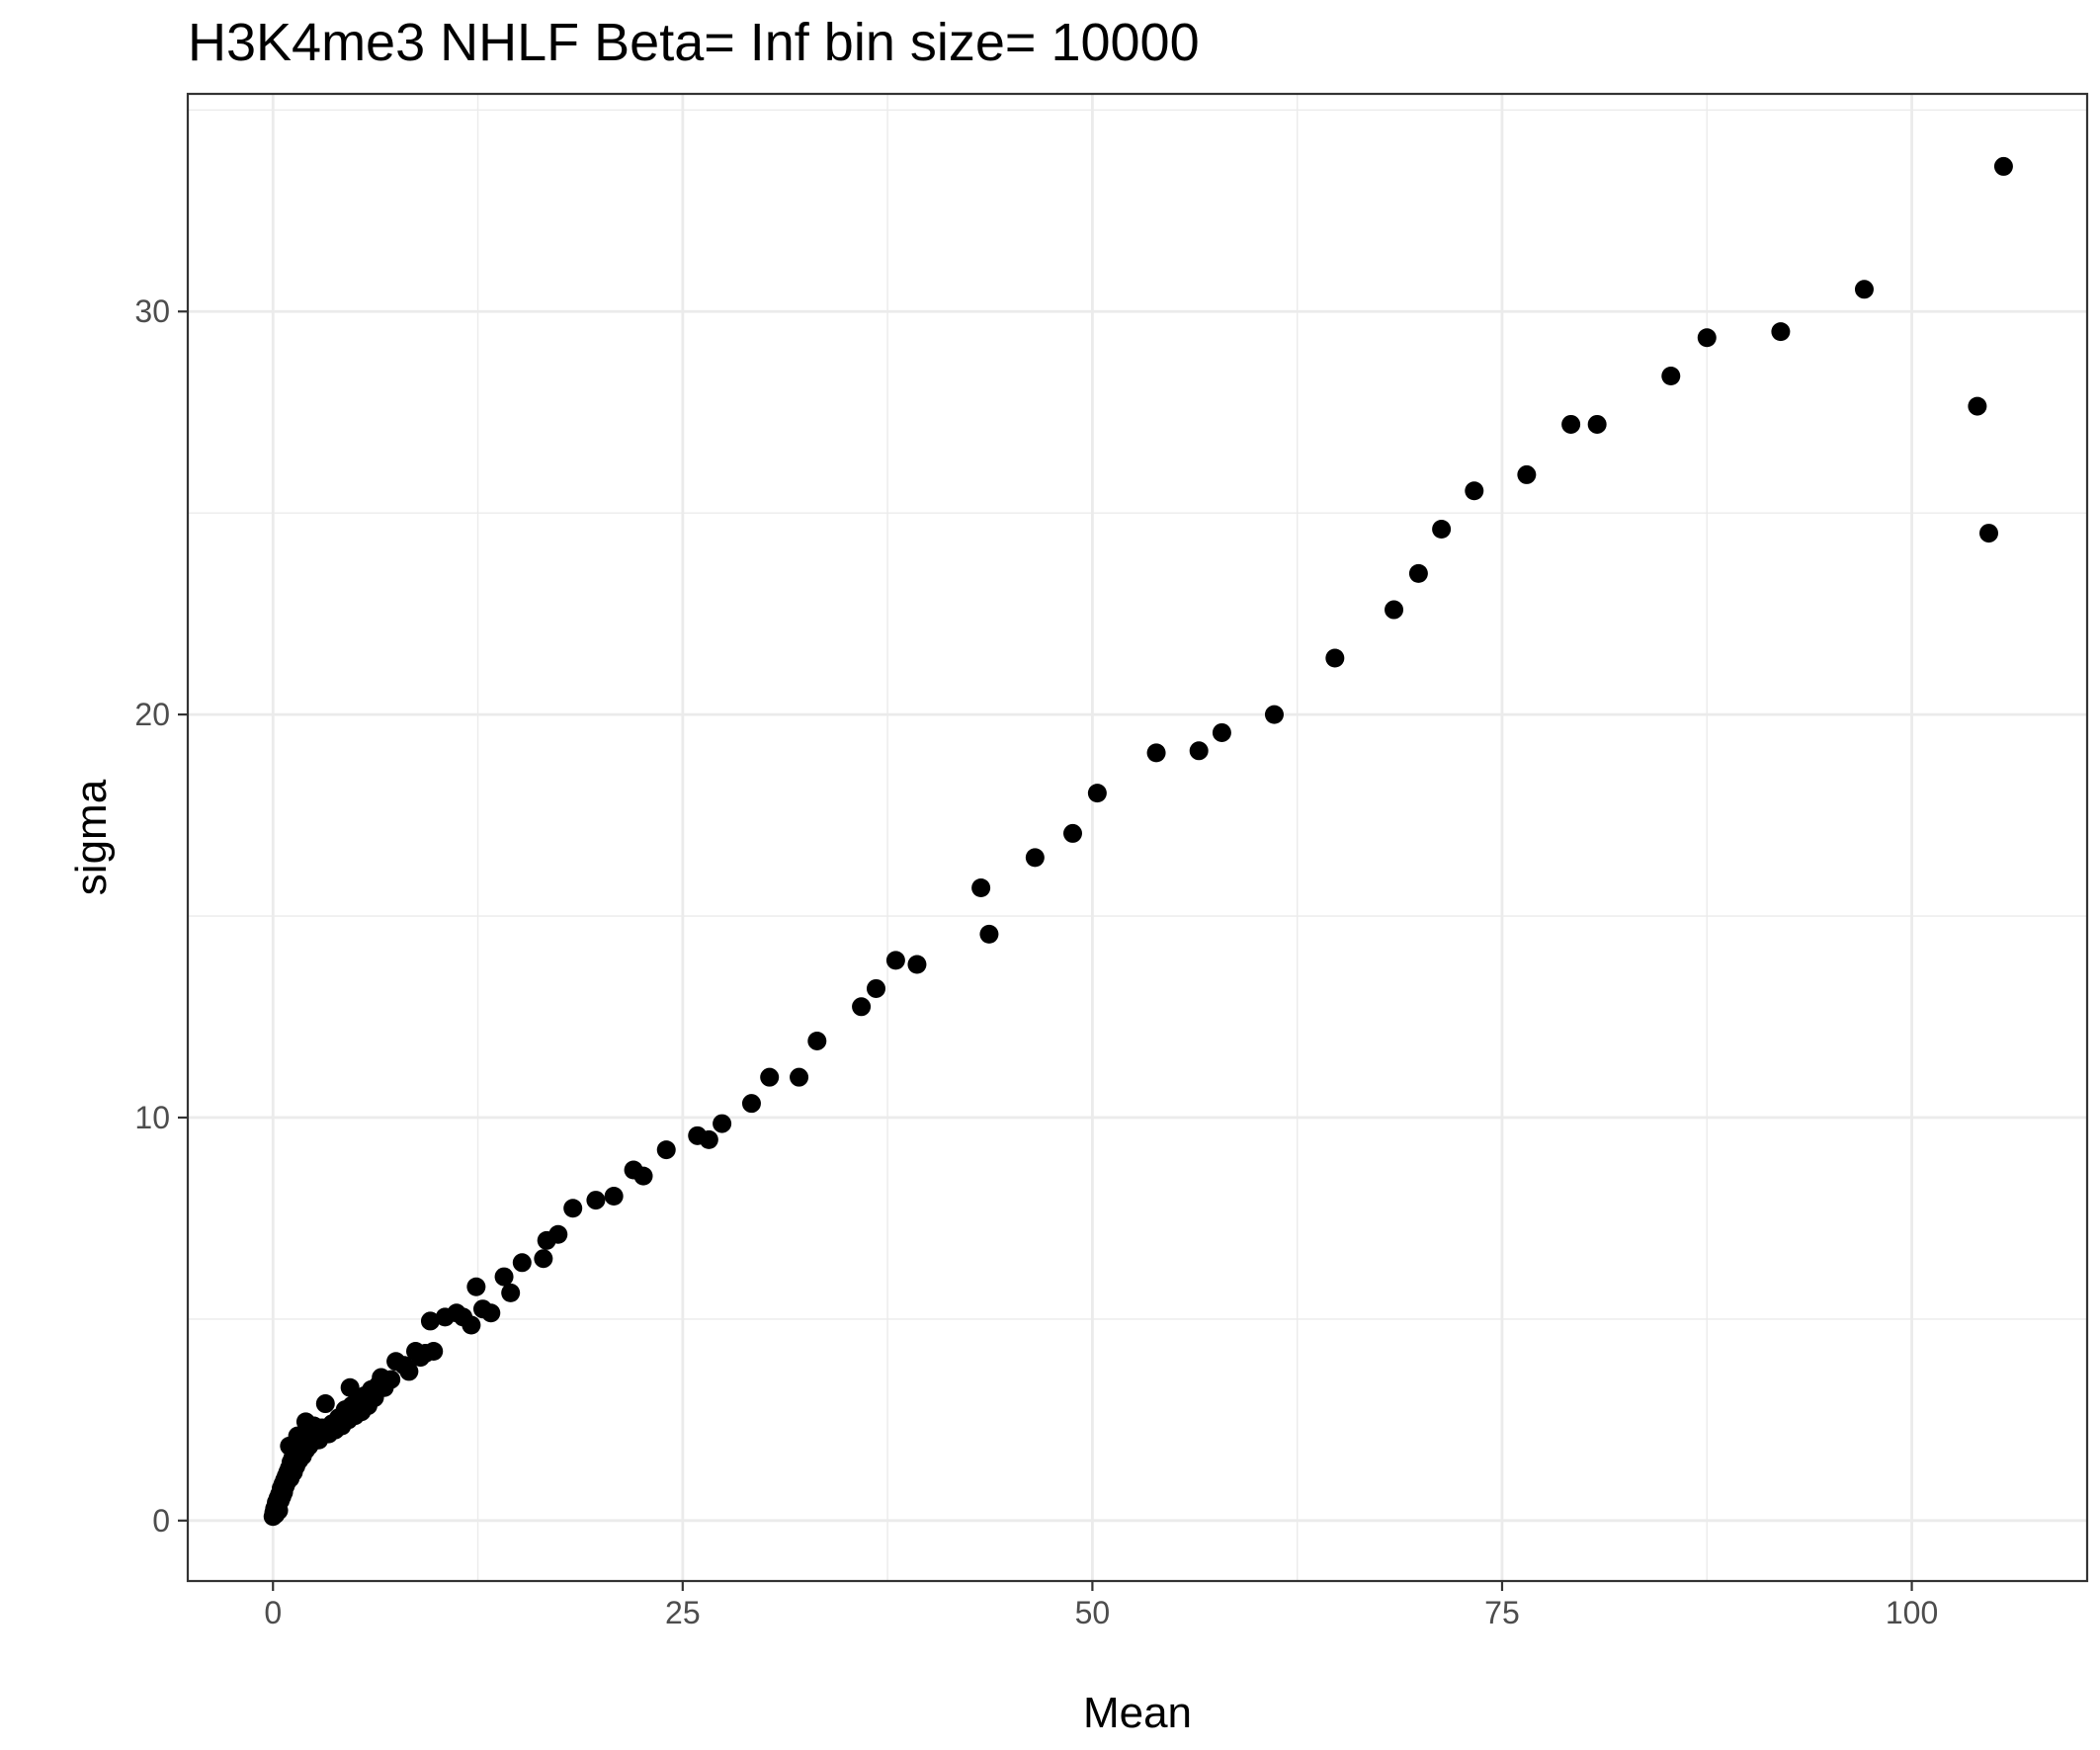 This screenshot has width=2100, height=1750. Describe the element at coordinates (1093, 1612) in the screenshot. I see `x-tick-label: 50` at that location.